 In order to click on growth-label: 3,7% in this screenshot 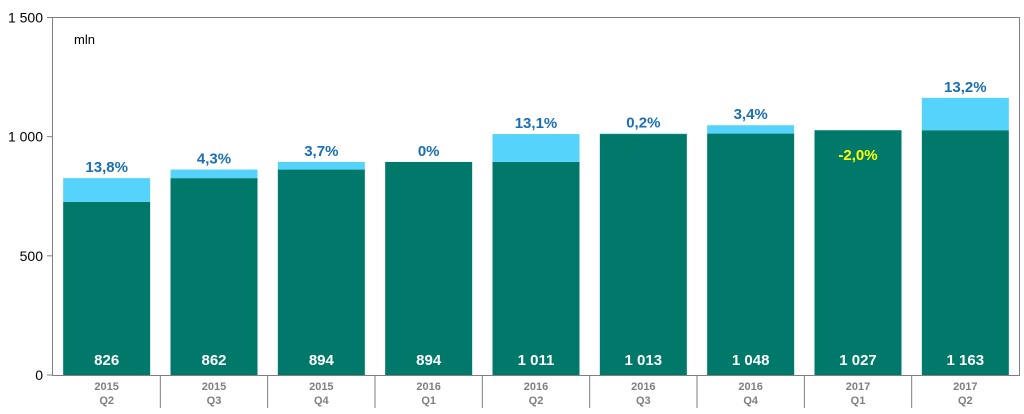, I will do `click(321, 151)`.